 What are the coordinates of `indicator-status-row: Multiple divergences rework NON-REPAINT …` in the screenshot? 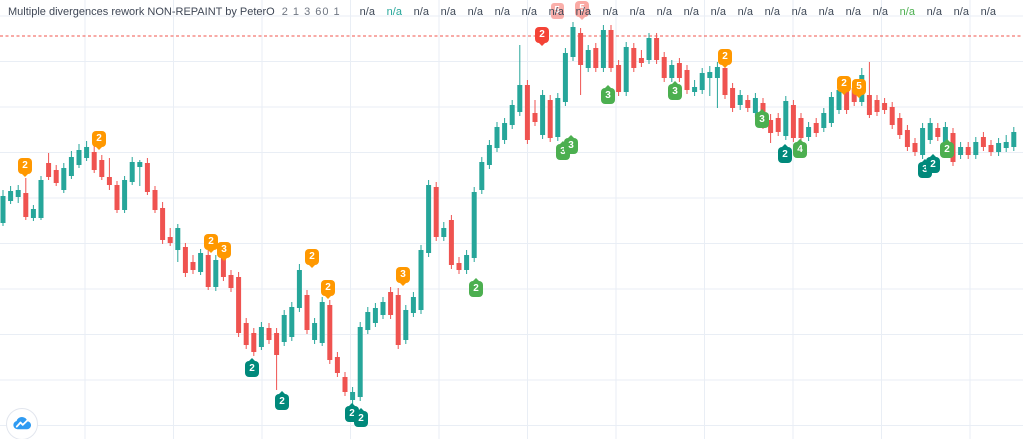 It's located at (508, 11).